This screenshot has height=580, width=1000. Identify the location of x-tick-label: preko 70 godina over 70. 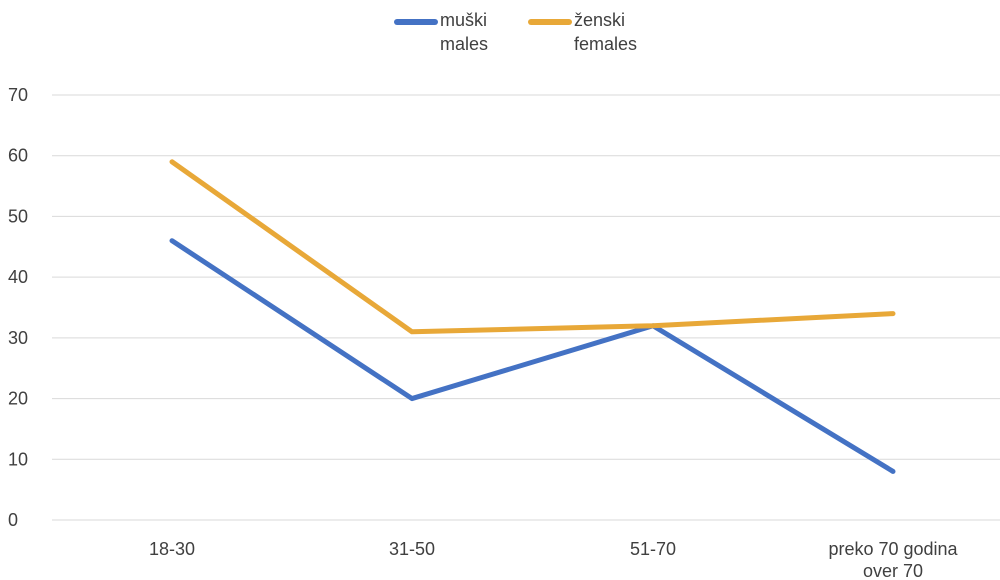
(893, 559).